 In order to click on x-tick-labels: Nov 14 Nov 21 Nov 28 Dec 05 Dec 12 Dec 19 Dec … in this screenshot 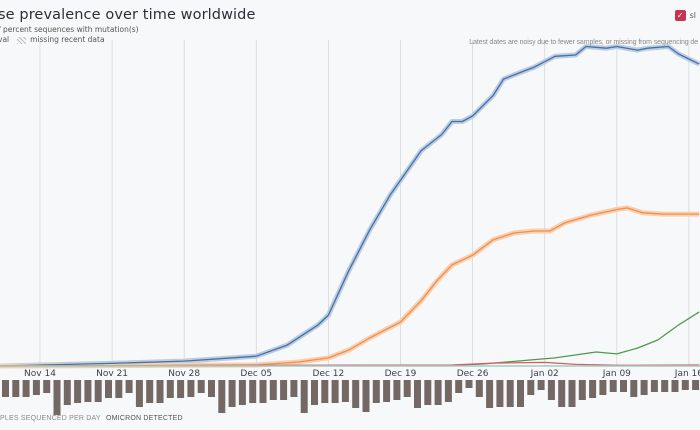, I will do `click(362, 374)`.